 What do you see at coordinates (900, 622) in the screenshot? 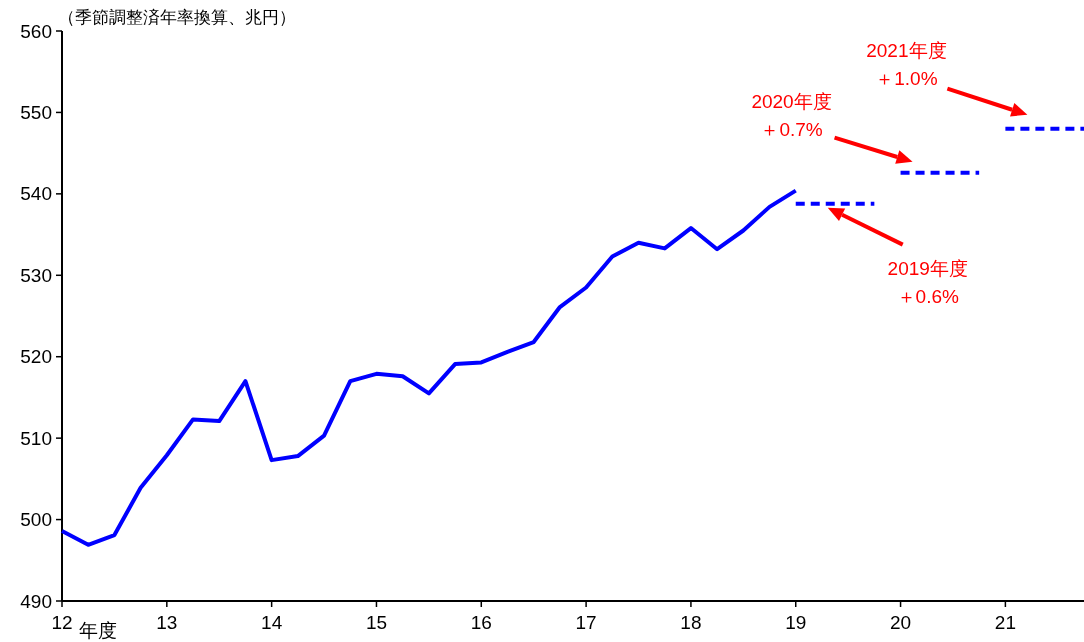
I see `x-tick-label: 20` at bounding box center [900, 622].